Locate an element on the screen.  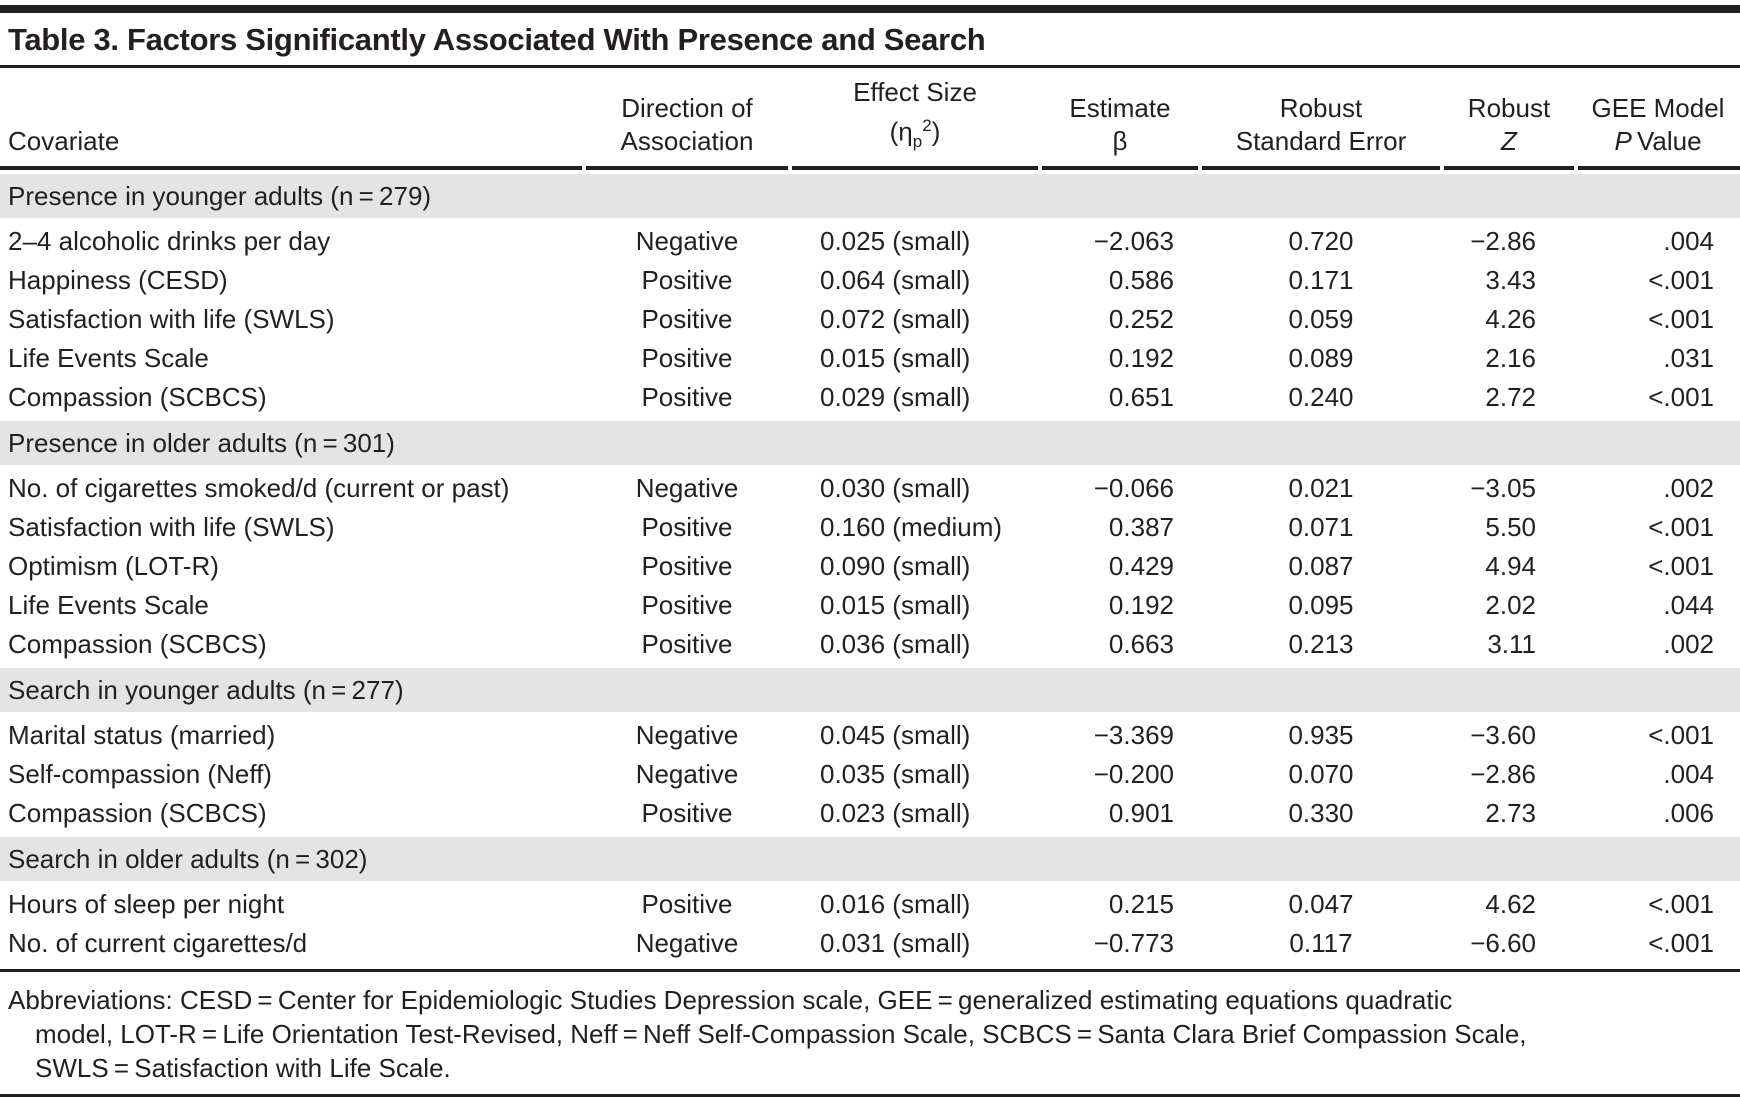
column-header-p-value: GEE Model P Value is located at coordinates (1658, 119).